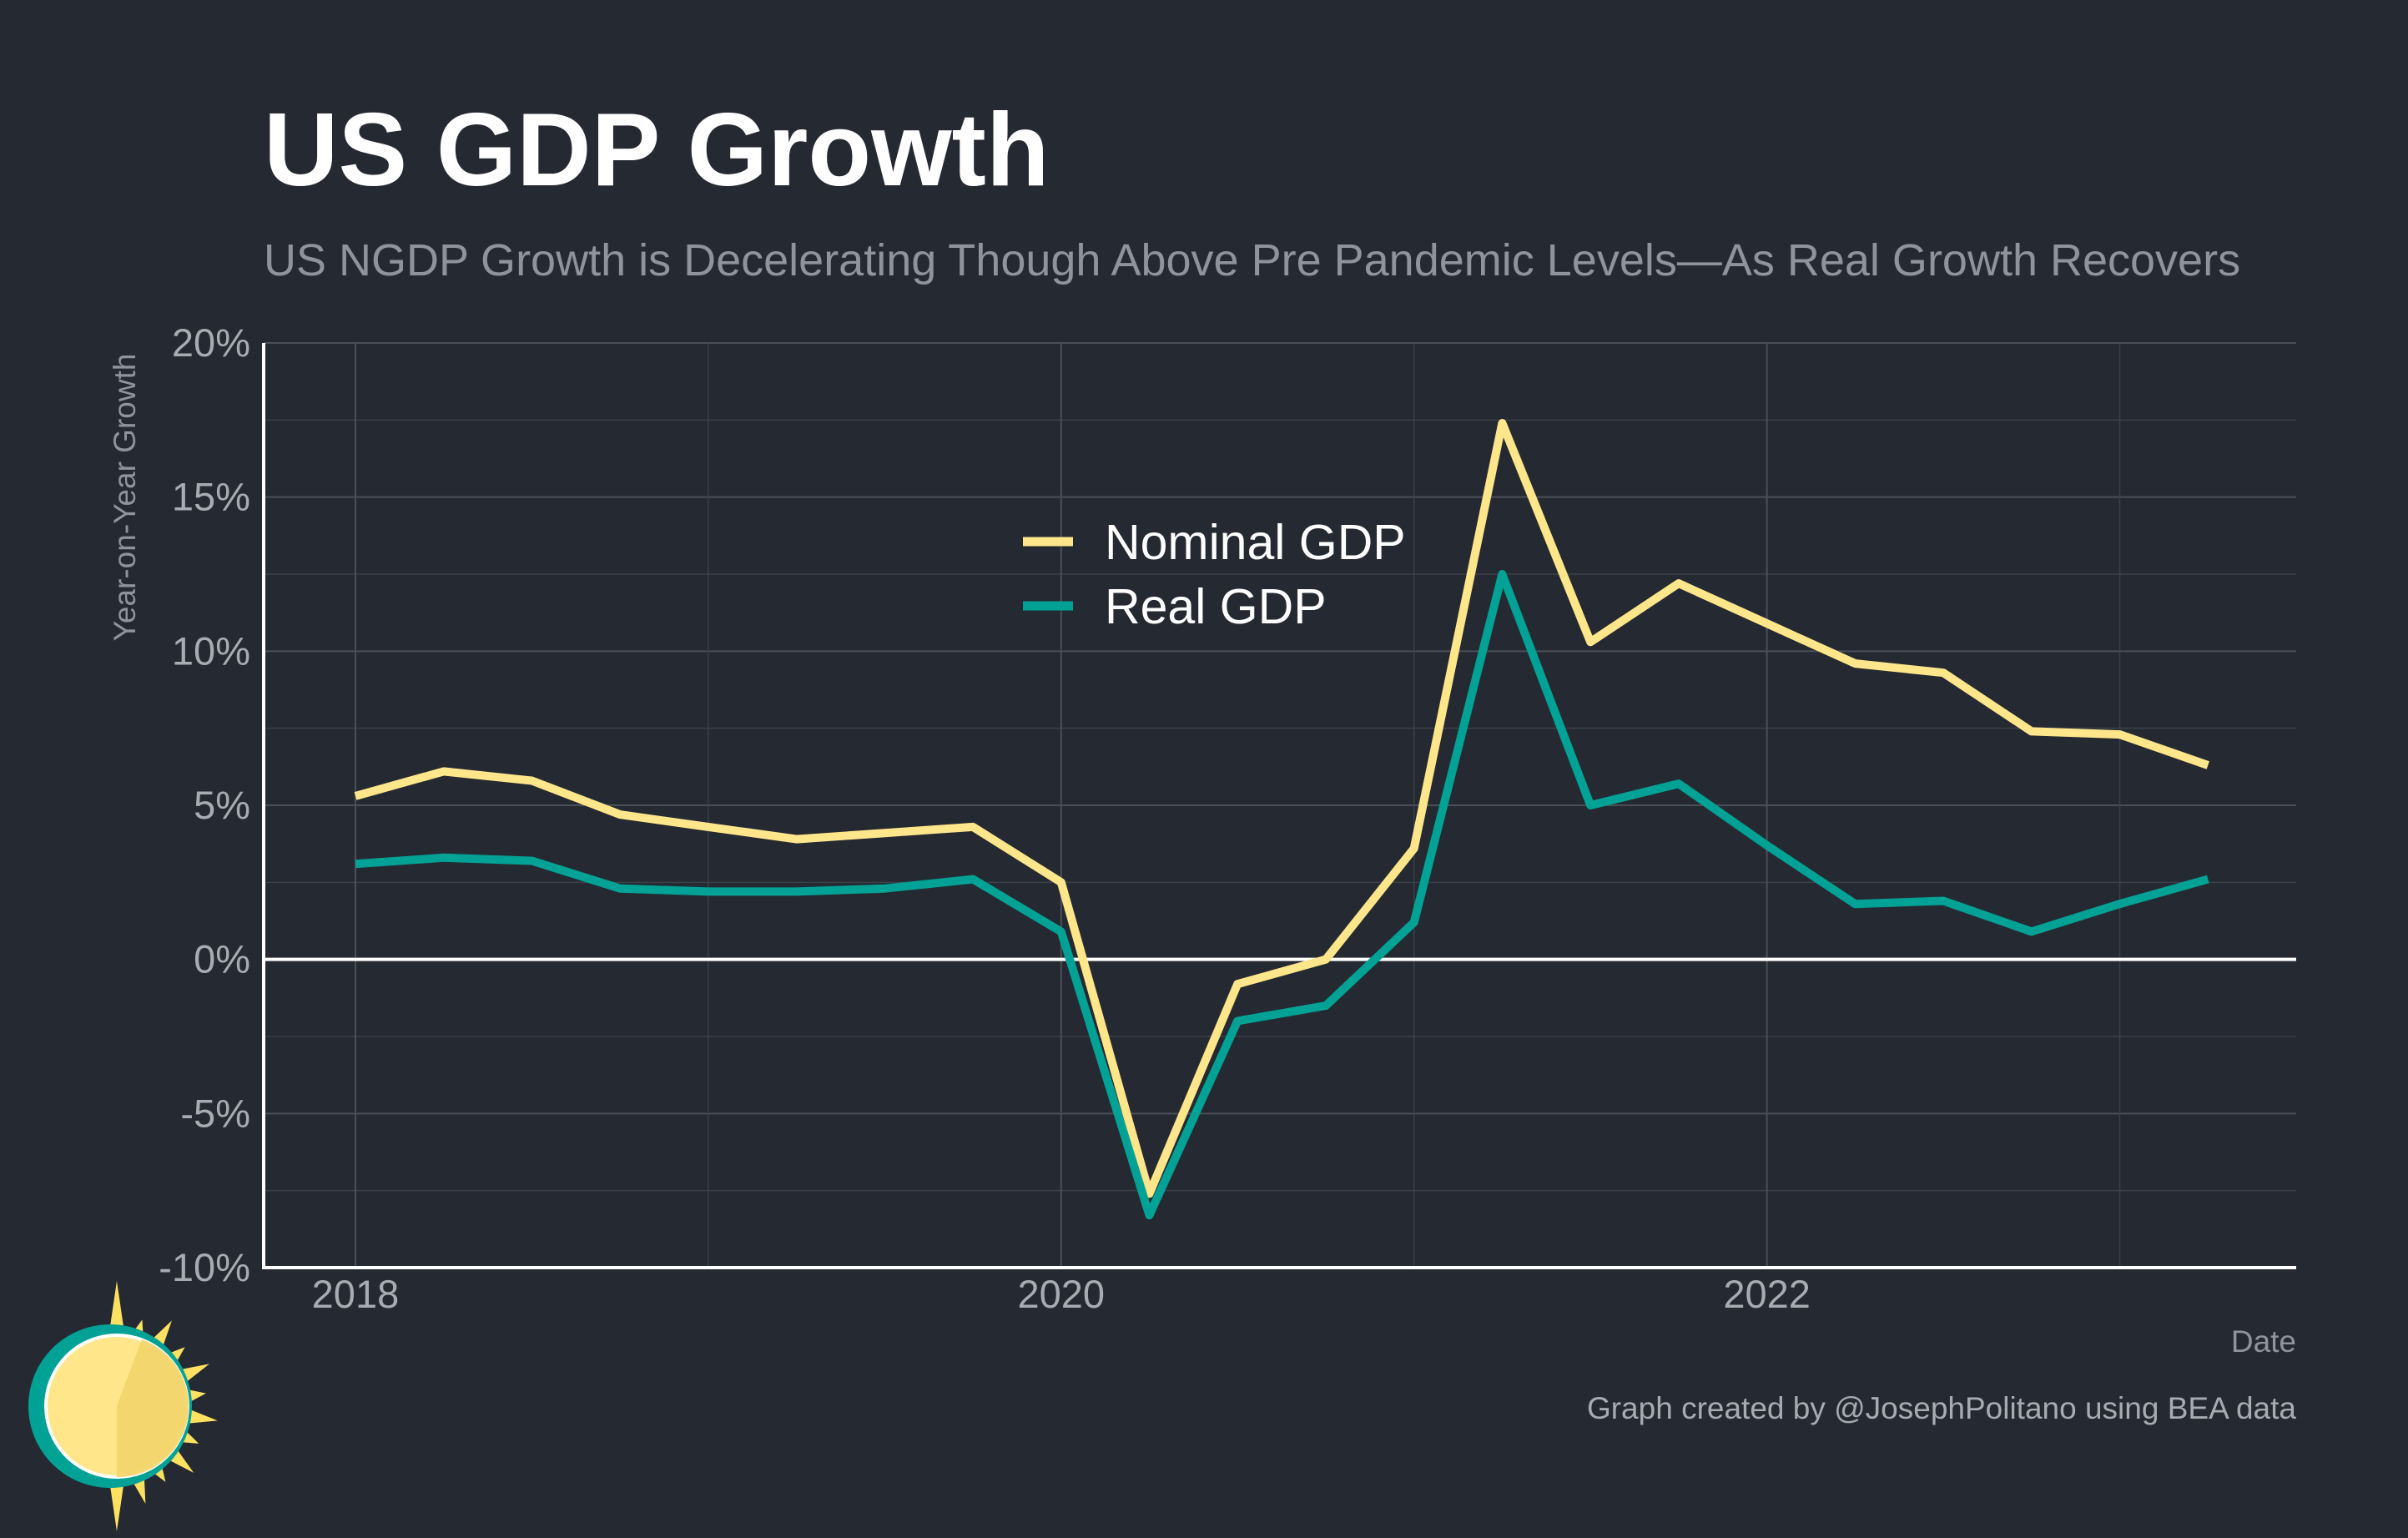 Image resolution: width=2408 pixels, height=1538 pixels. I want to click on y-tick-label: 20%, so click(211, 342).